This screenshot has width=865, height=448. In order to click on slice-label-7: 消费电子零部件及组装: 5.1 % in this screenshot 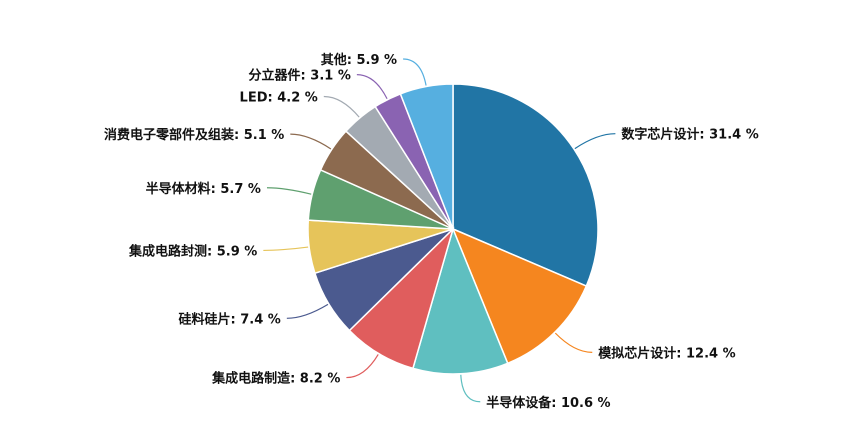, I will do `click(194, 135)`.